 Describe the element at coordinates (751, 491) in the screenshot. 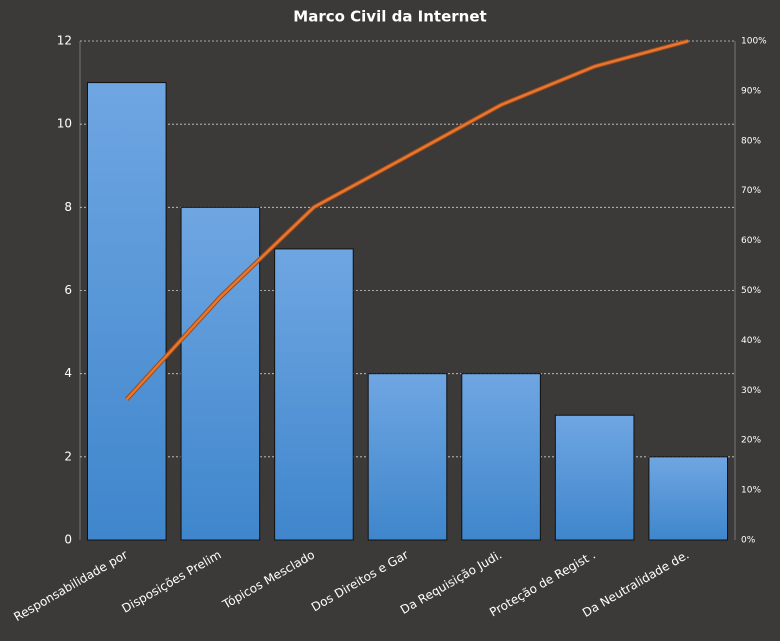

I see `y2-tick-label: 10%` at that location.